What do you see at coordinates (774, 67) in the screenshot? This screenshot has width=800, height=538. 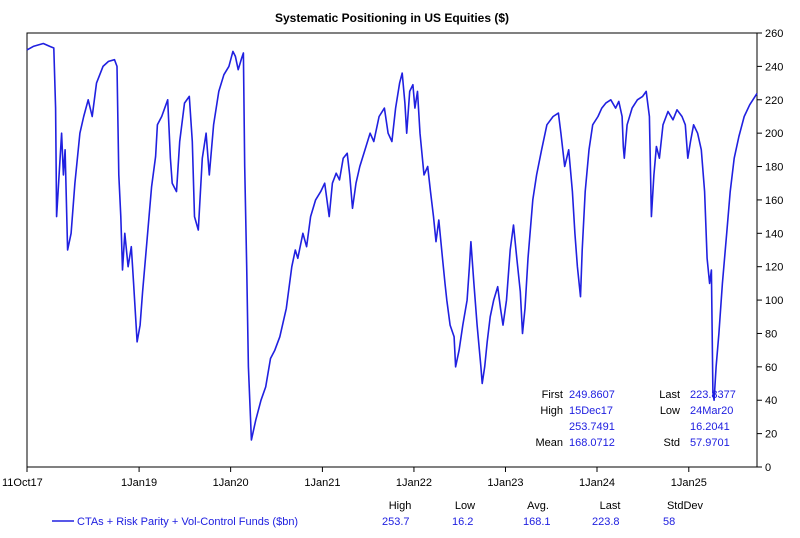 I see `y-tick-label: 240` at bounding box center [774, 67].